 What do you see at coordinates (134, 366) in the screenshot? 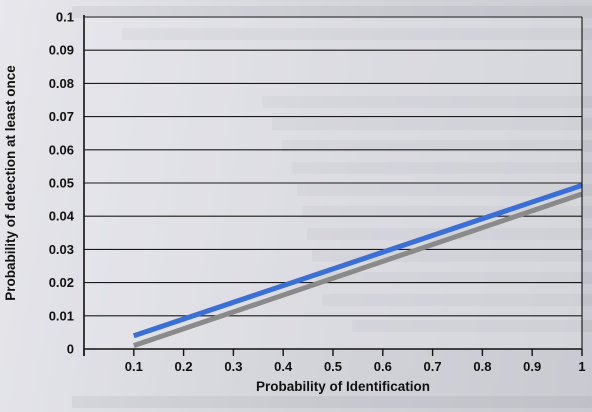
I see `x-tick-label: 0.1` at bounding box center [134, 366].